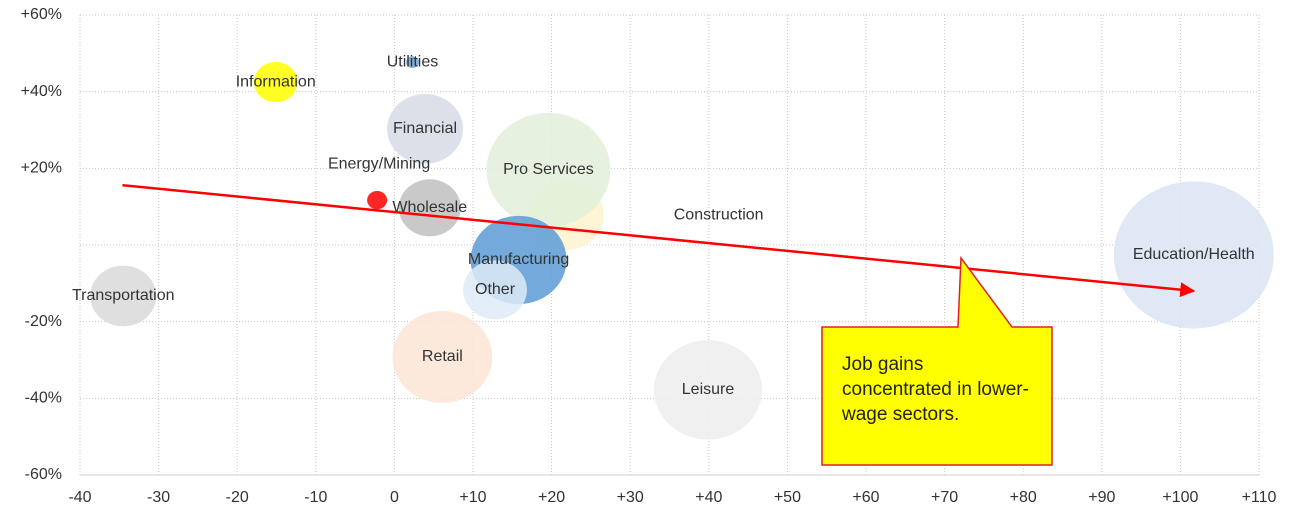  I want to click on x-tick-label: +110, so click(1259, 497).